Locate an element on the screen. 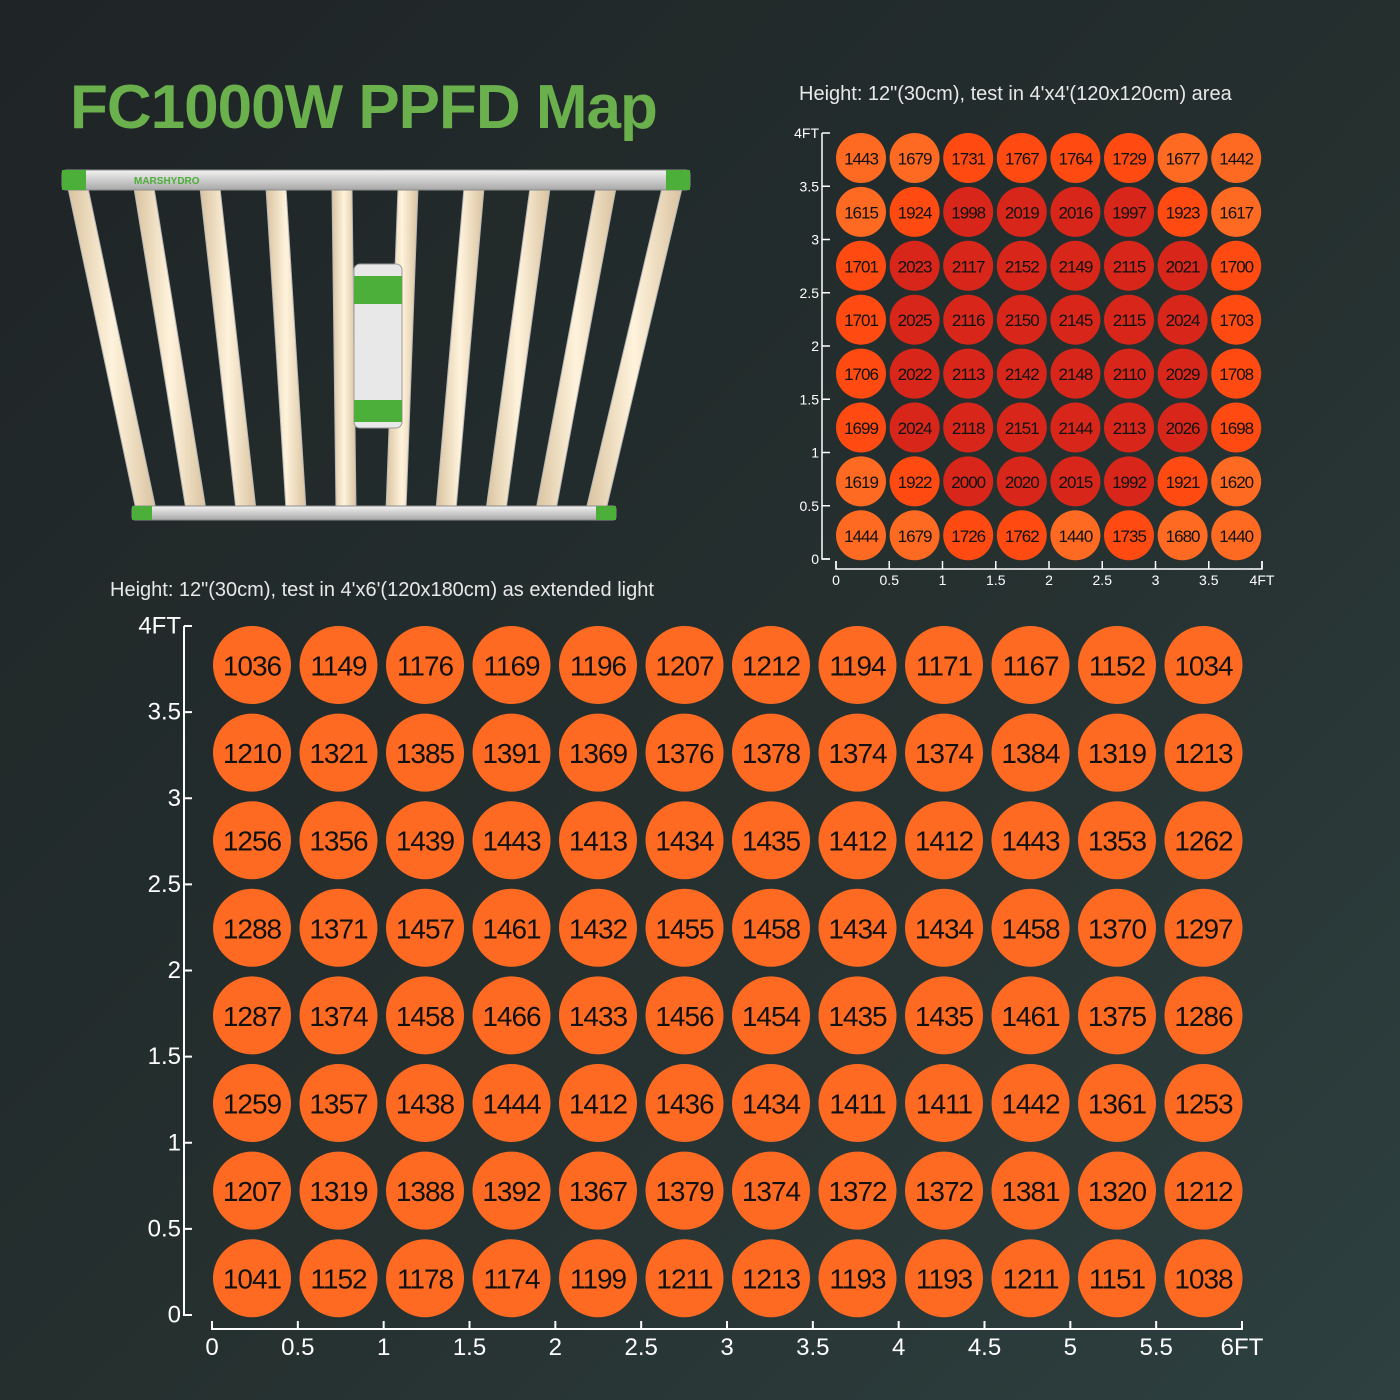  ppfd-value: 1708 is located at coordinates (1236, 374).